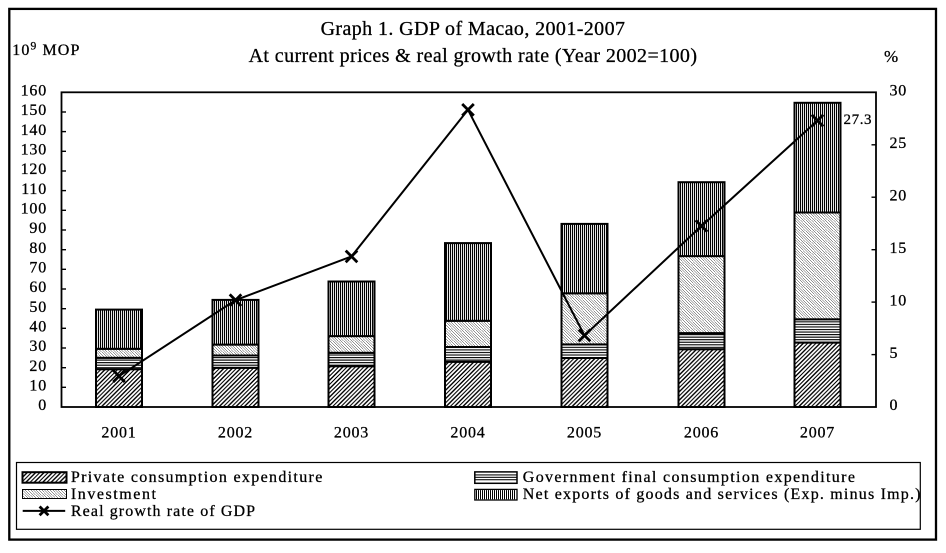 The width and height of the screenshot is (946, 553). Describe the element at coordinates (34, 209) in the screenshot. I see `svg-text: 100` at that location.